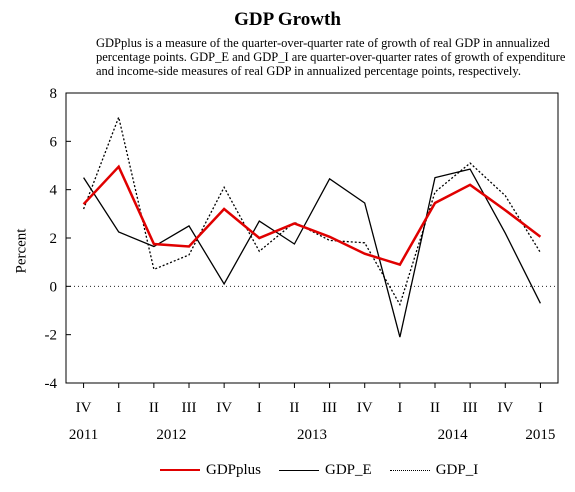  I want to click on legend: GDPplus GDP_E GDP_I, so click(328, 470).